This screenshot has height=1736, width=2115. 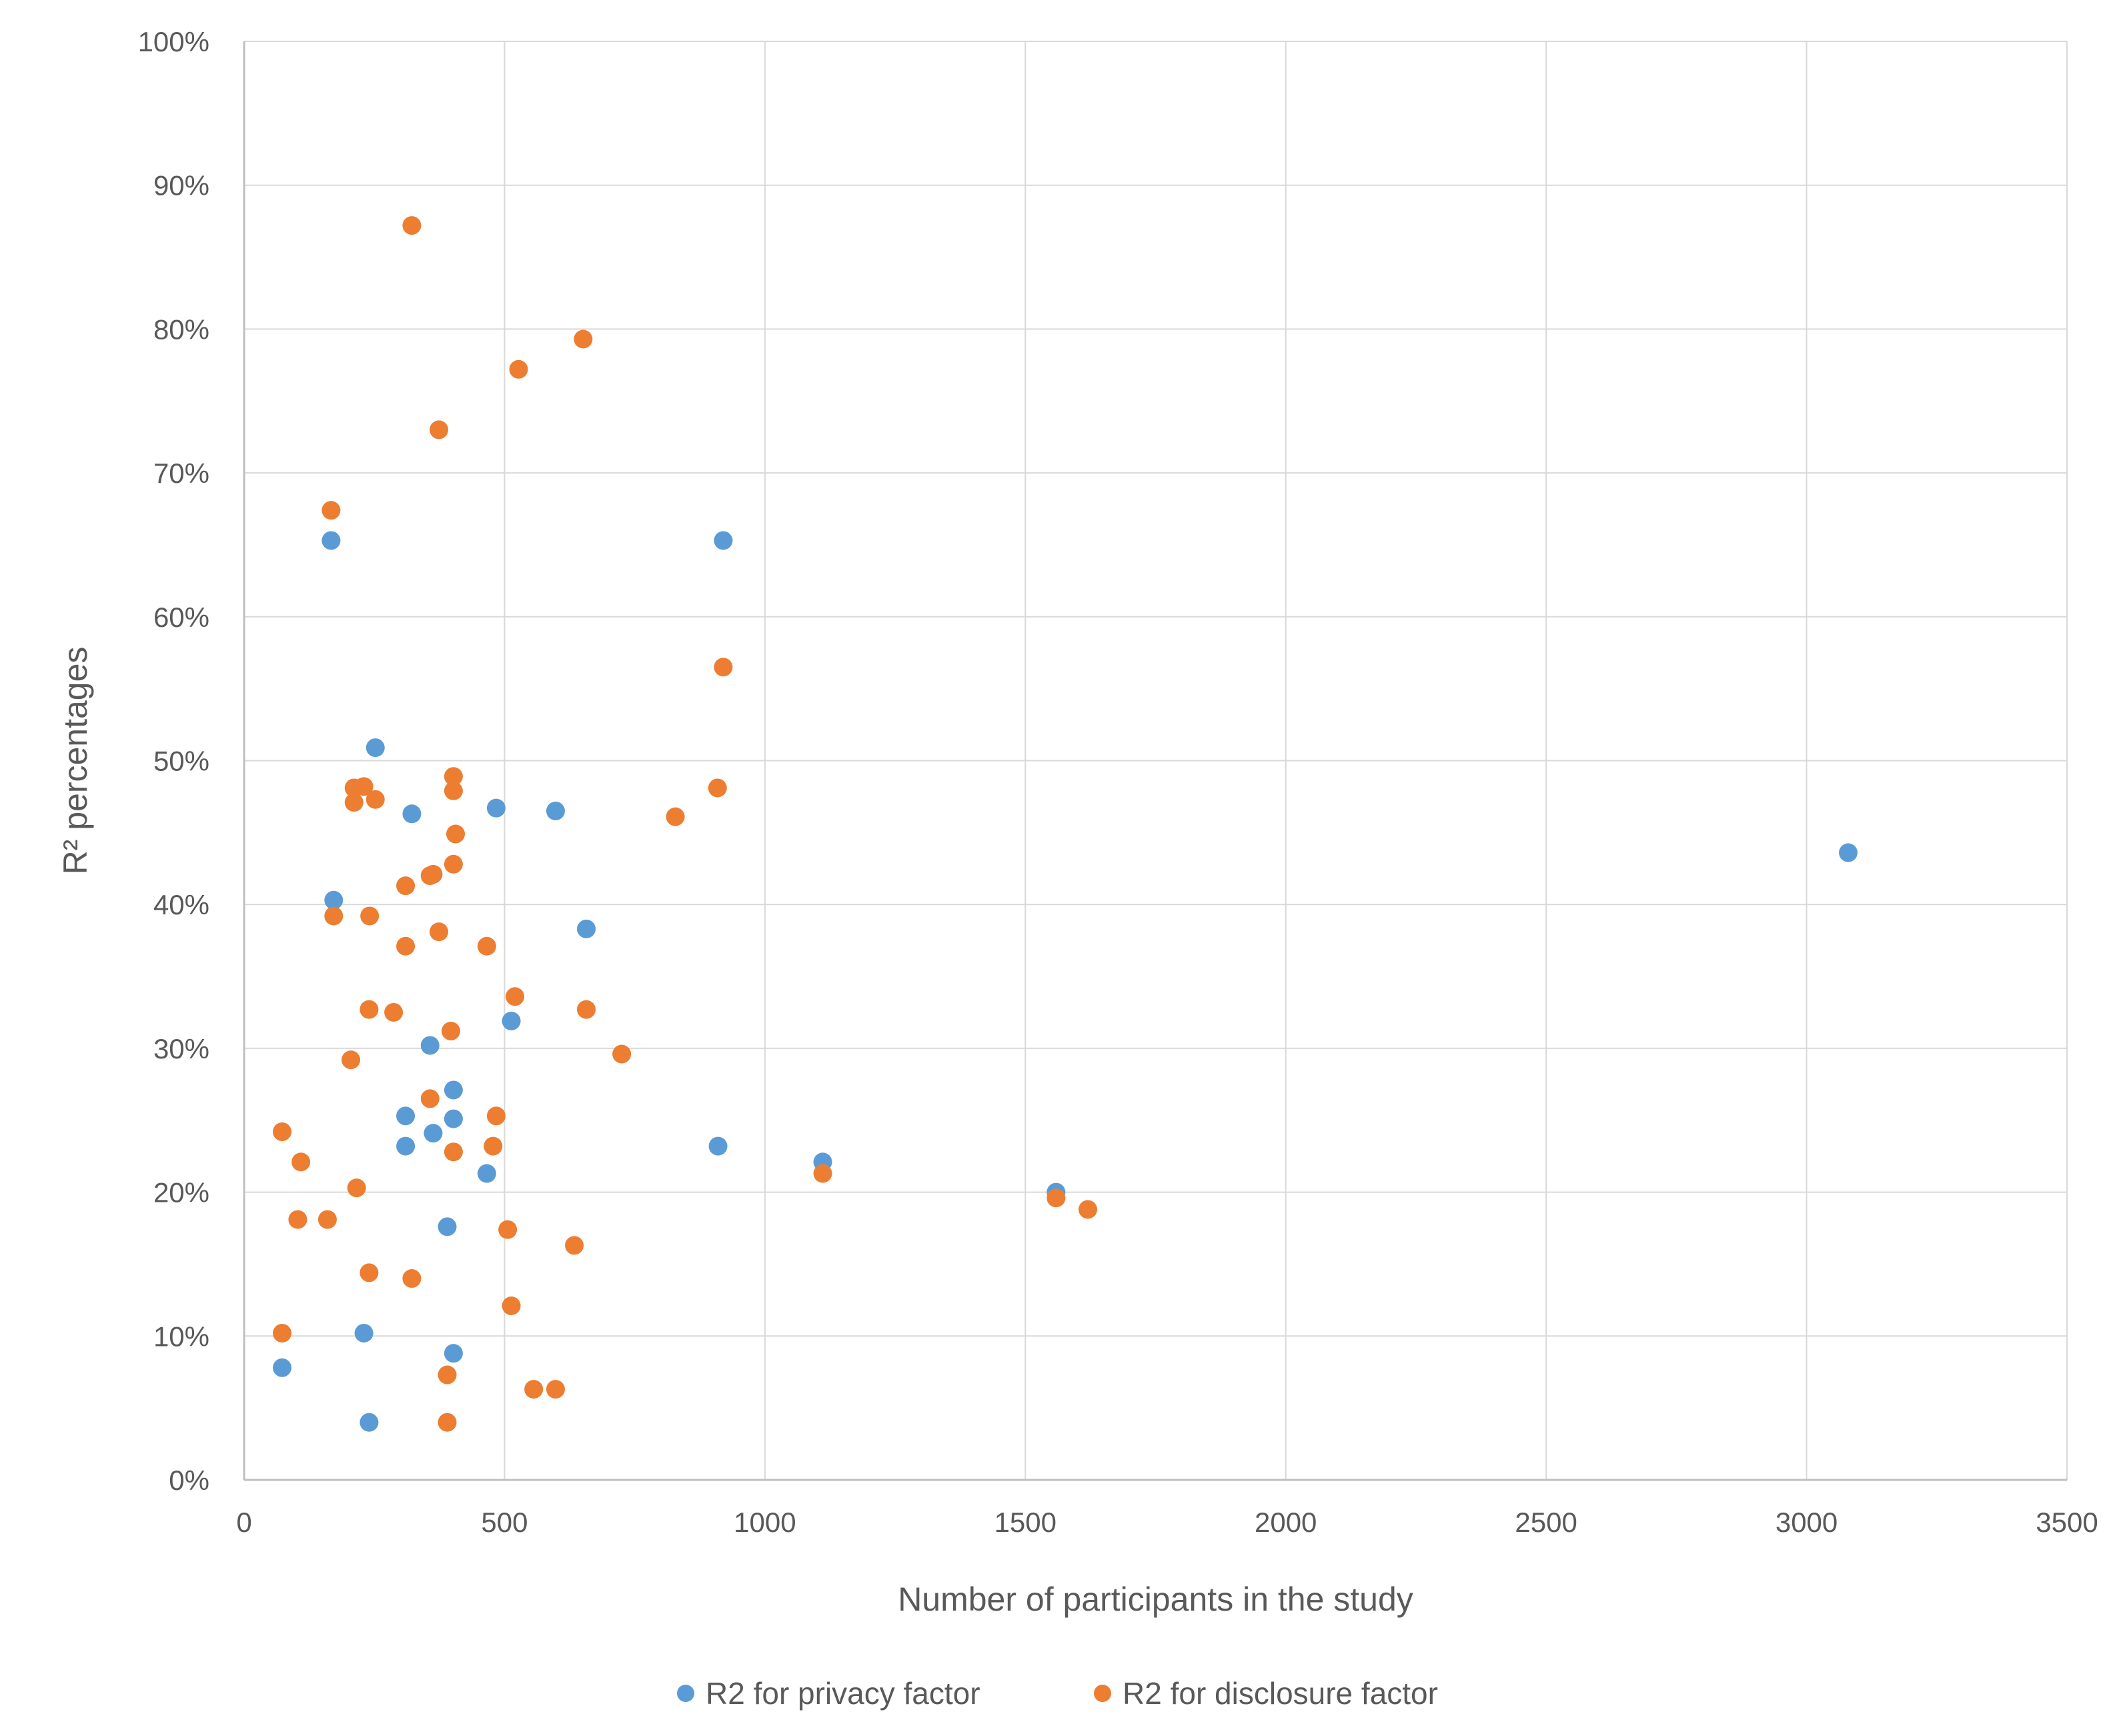 I want to click on x-tick-label: 2000, so click(x=1286, y=1522).